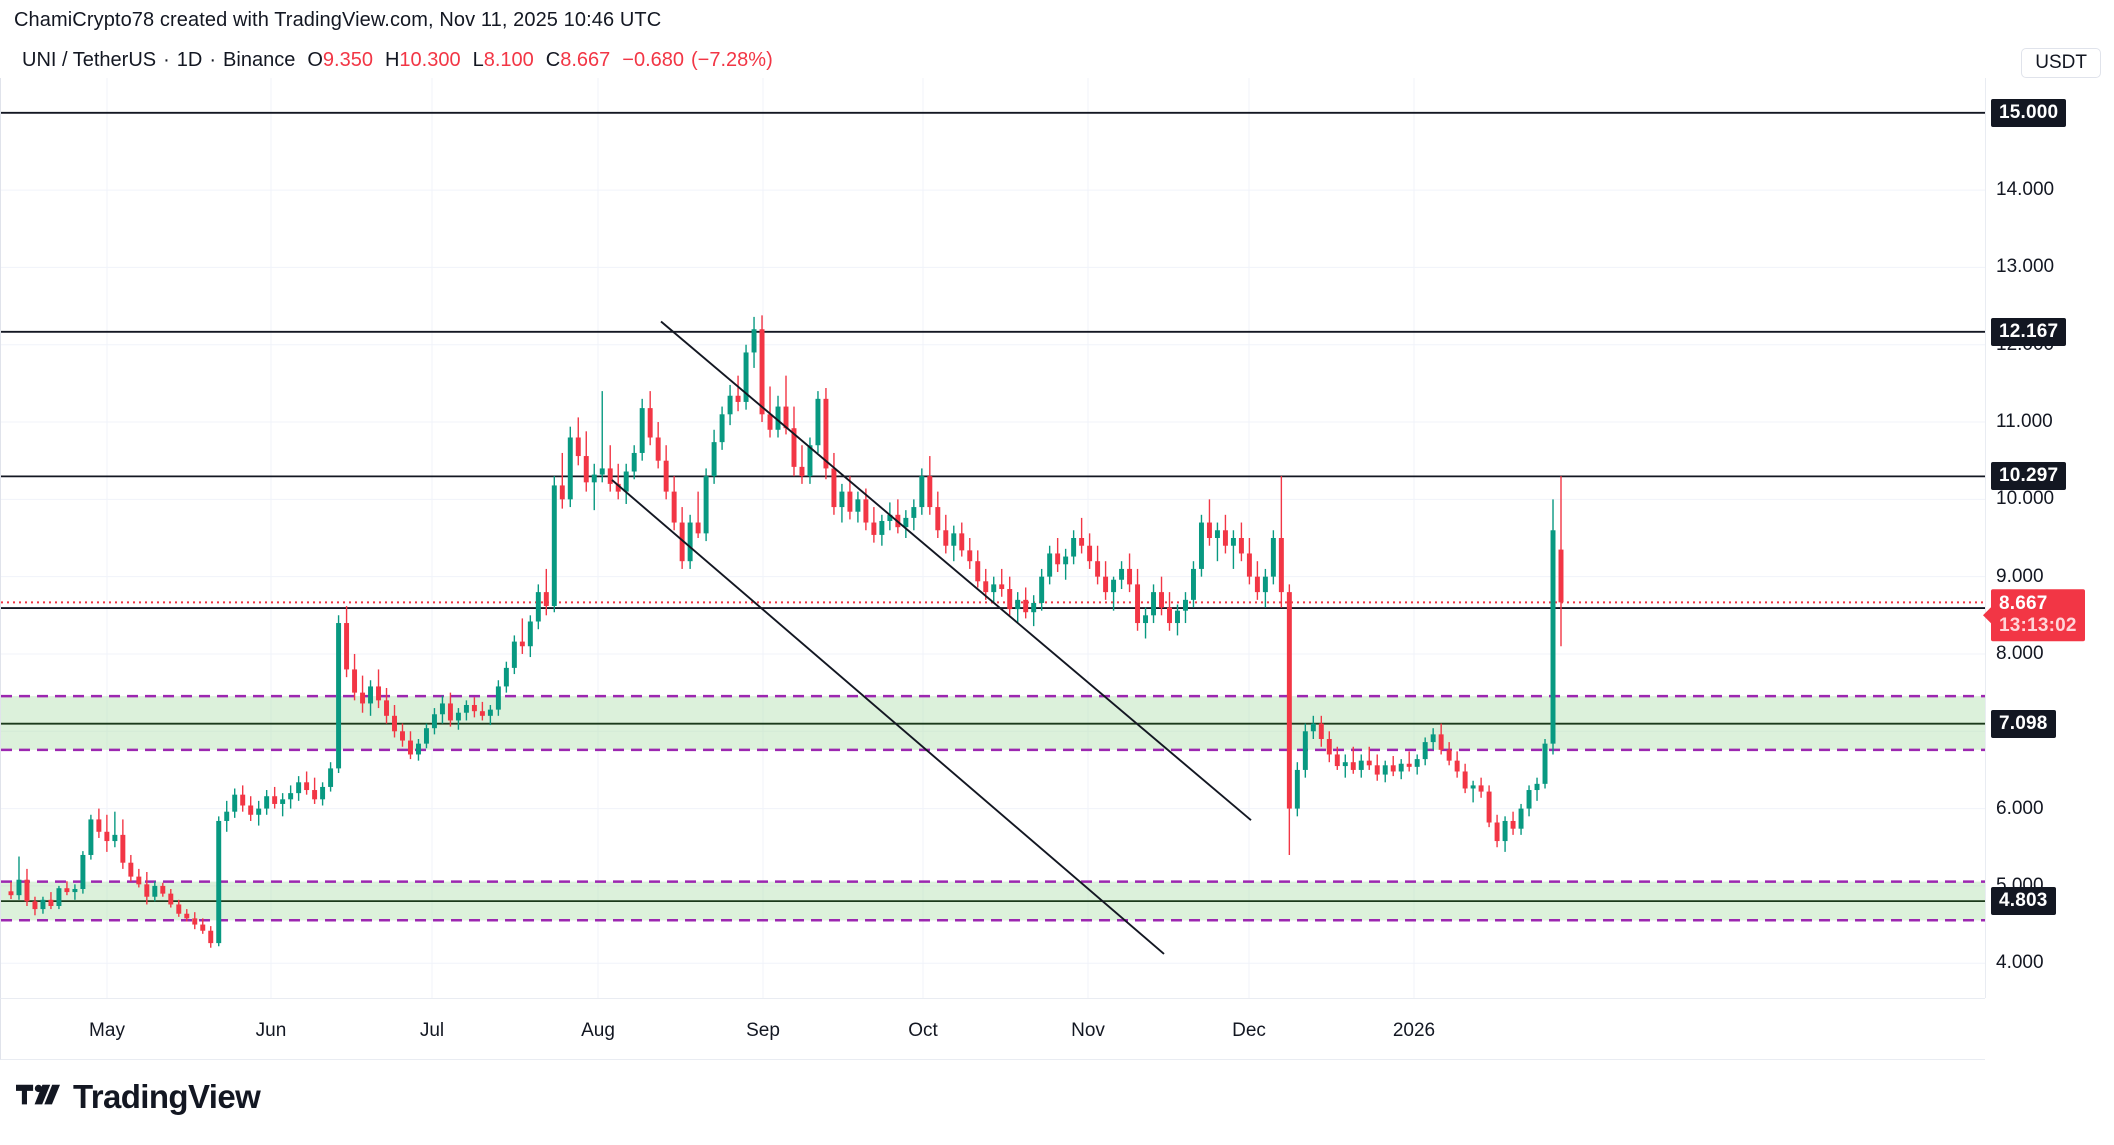 The height and width of the screenshot is (1145, 2114). What do you see at coordinates (259, 60) in the screenshot?
I see `legend-exchange: Binance` at bounding box center [259, 60].